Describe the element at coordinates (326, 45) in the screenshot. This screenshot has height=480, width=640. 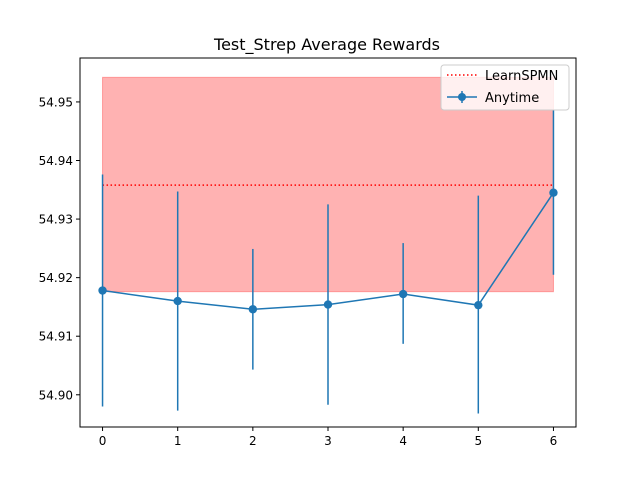
I see `chart-title: Test_Strep Average Rewards` at that location.